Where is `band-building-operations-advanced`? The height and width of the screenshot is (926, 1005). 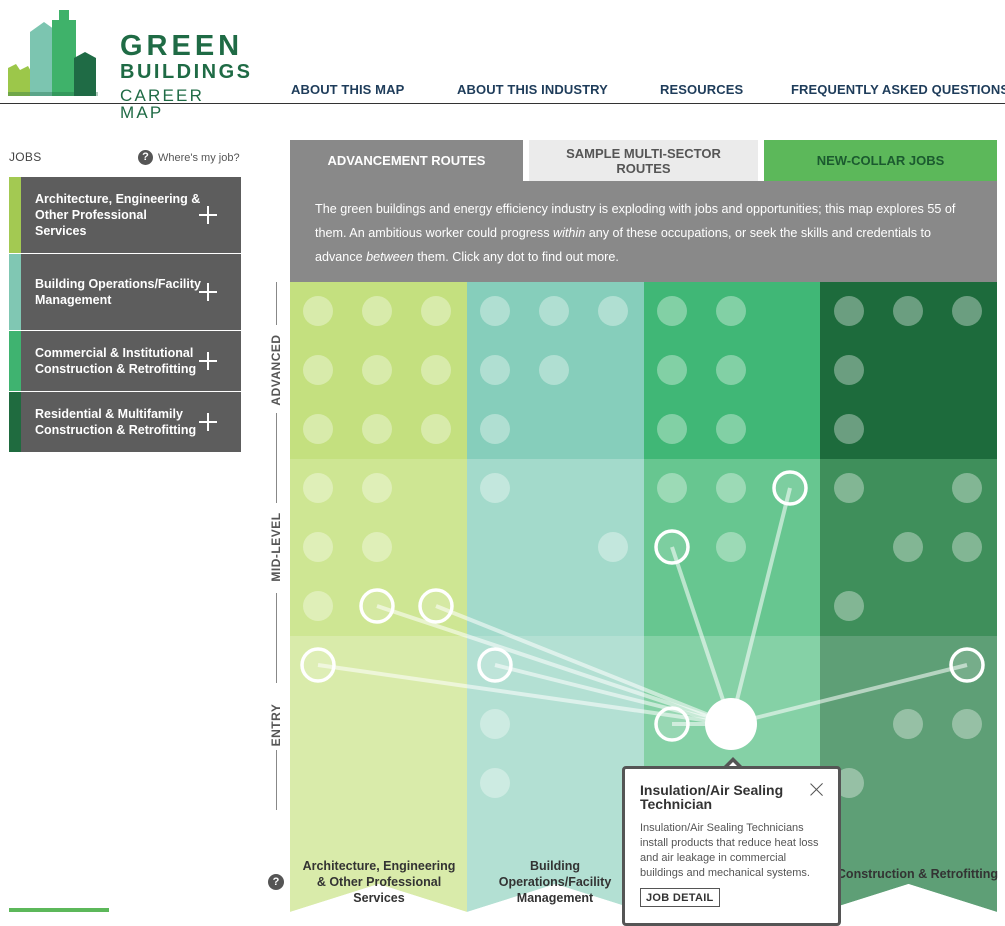 band-building-operations-advanced is located at coordinates (555, 370).